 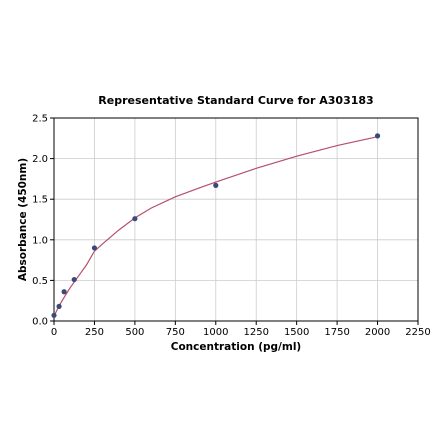 I want to click on x-tick-label: 250, so click(x=94, y=332).